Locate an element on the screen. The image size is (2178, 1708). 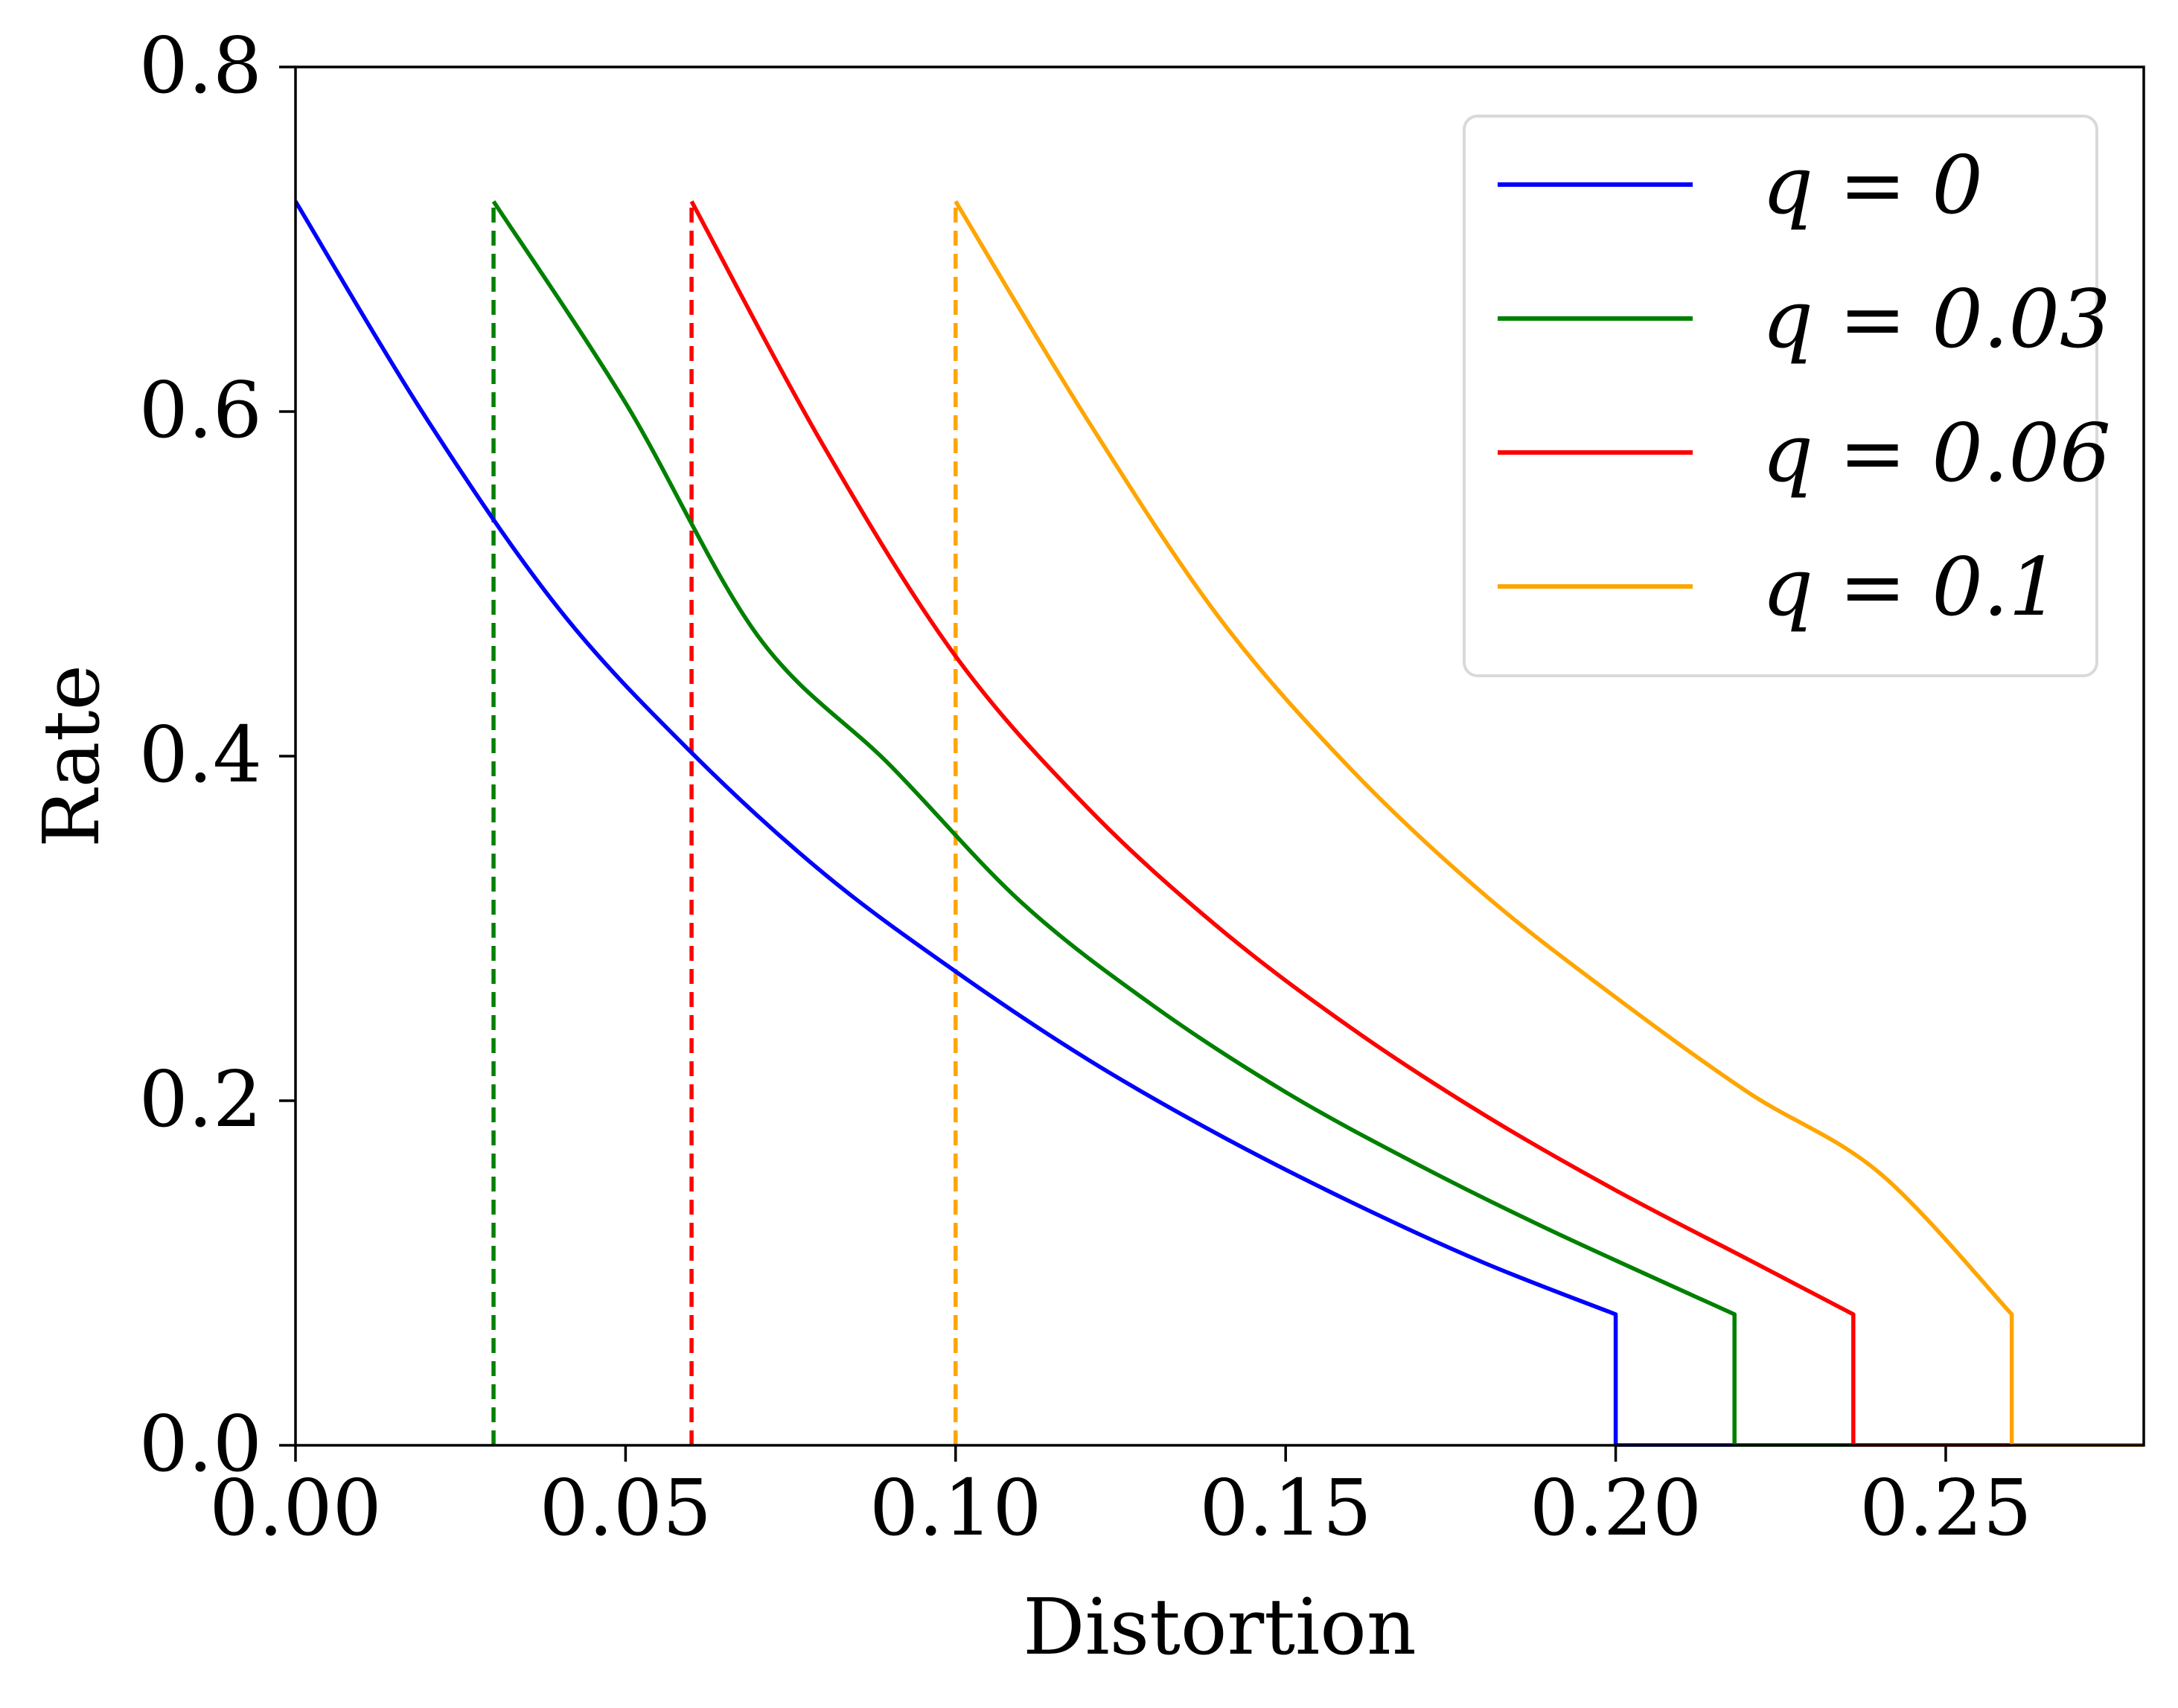
x-axis: 0.00 0.05 0.10 0.15 0.20 0.25 is located at coordinates (1120, 1499).